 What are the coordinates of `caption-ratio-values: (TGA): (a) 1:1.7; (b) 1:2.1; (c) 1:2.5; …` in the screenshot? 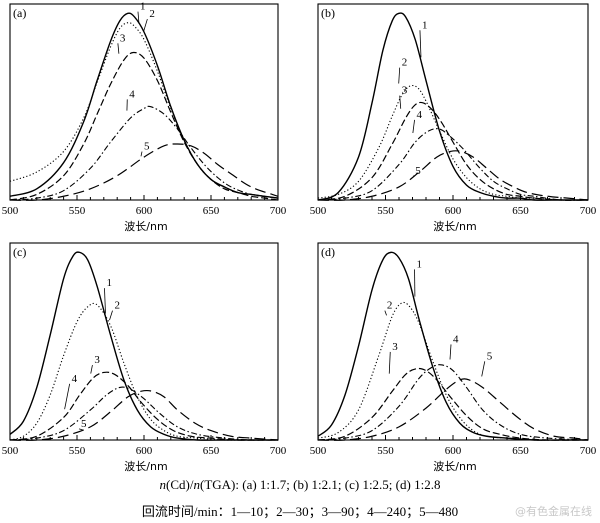 It's located at (320, 484).